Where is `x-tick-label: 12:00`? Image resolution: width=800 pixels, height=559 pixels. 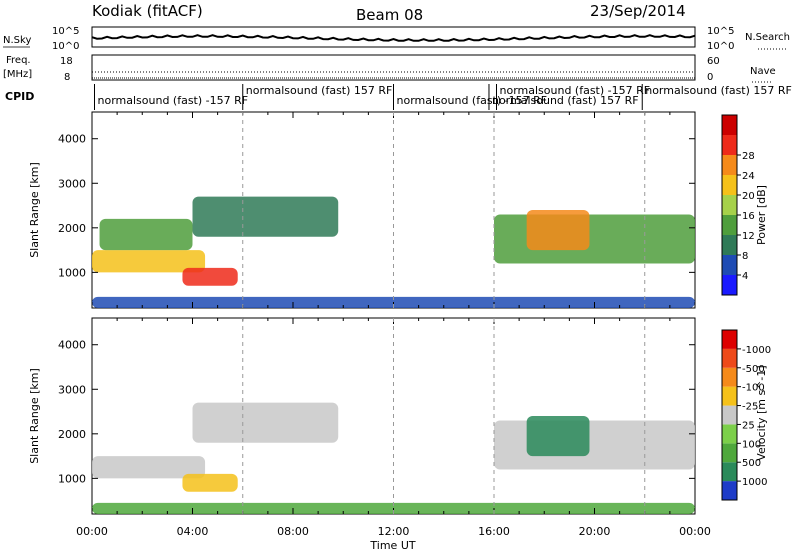 x-tick-label: 12:00 is located at coordinates (394, 531).